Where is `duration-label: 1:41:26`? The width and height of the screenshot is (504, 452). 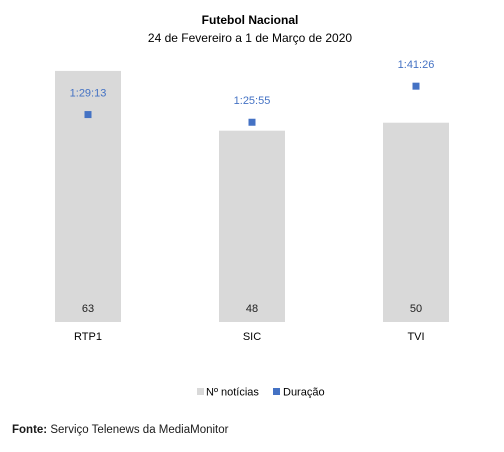
duration-label: 1:41:26 is located at coordinates (416, 65).